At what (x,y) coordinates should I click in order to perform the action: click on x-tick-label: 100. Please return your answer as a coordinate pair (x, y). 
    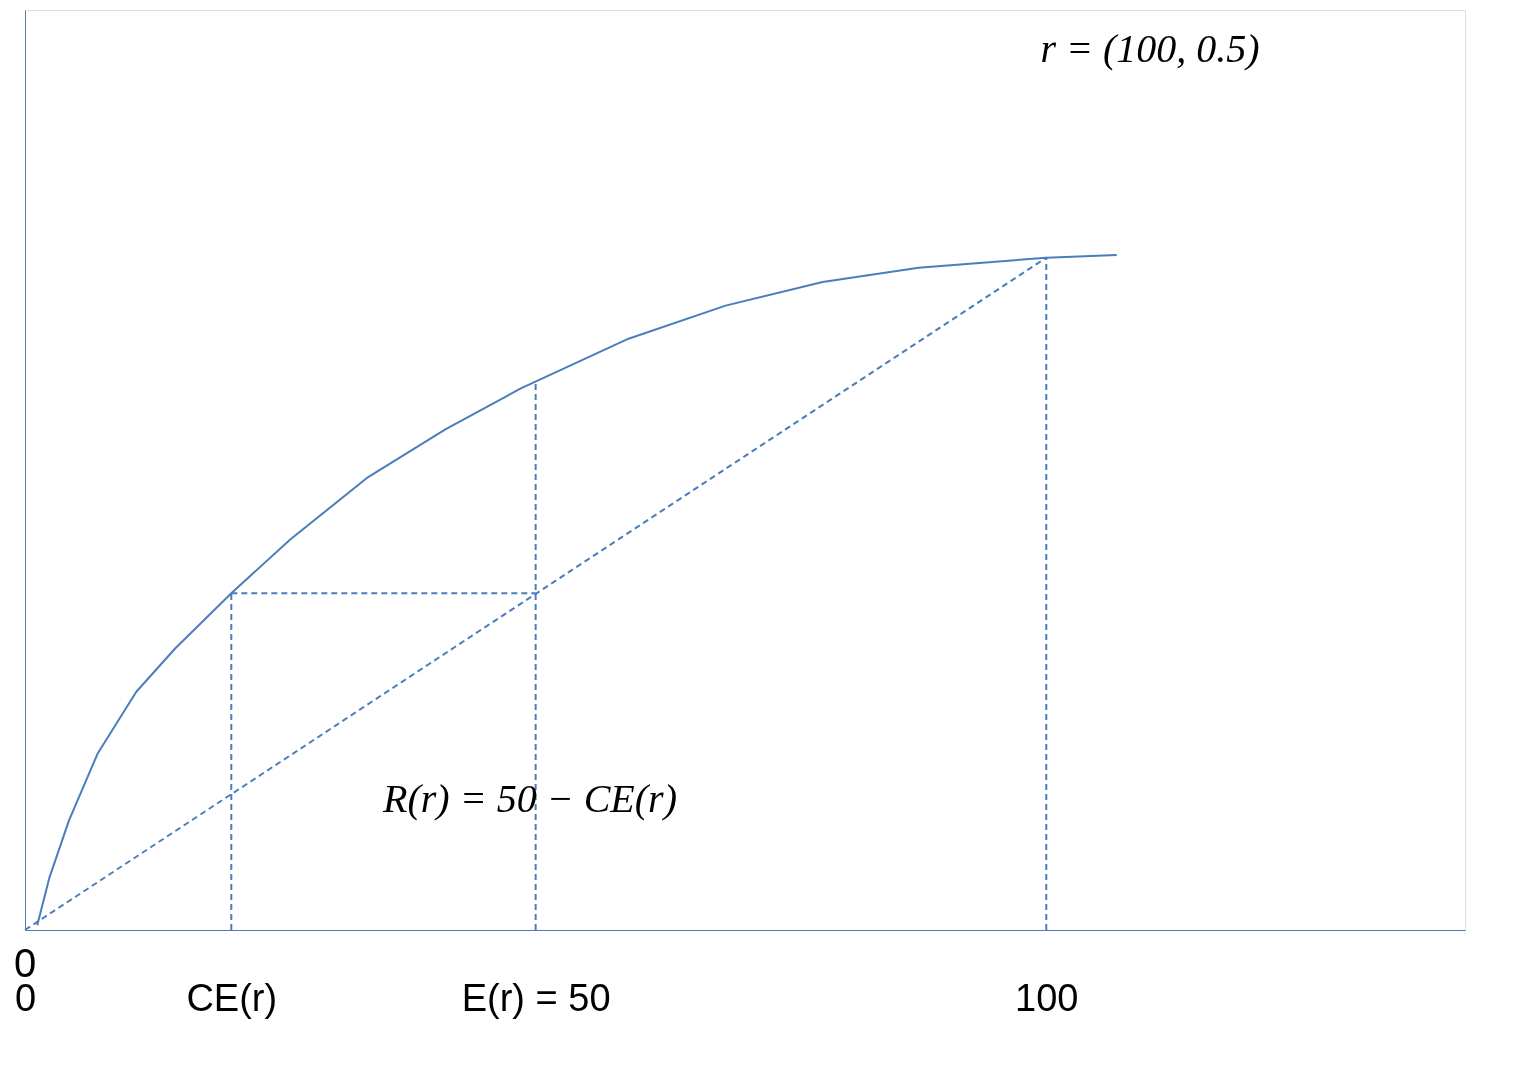
    Looking at the image, I should click on (1047, 997).